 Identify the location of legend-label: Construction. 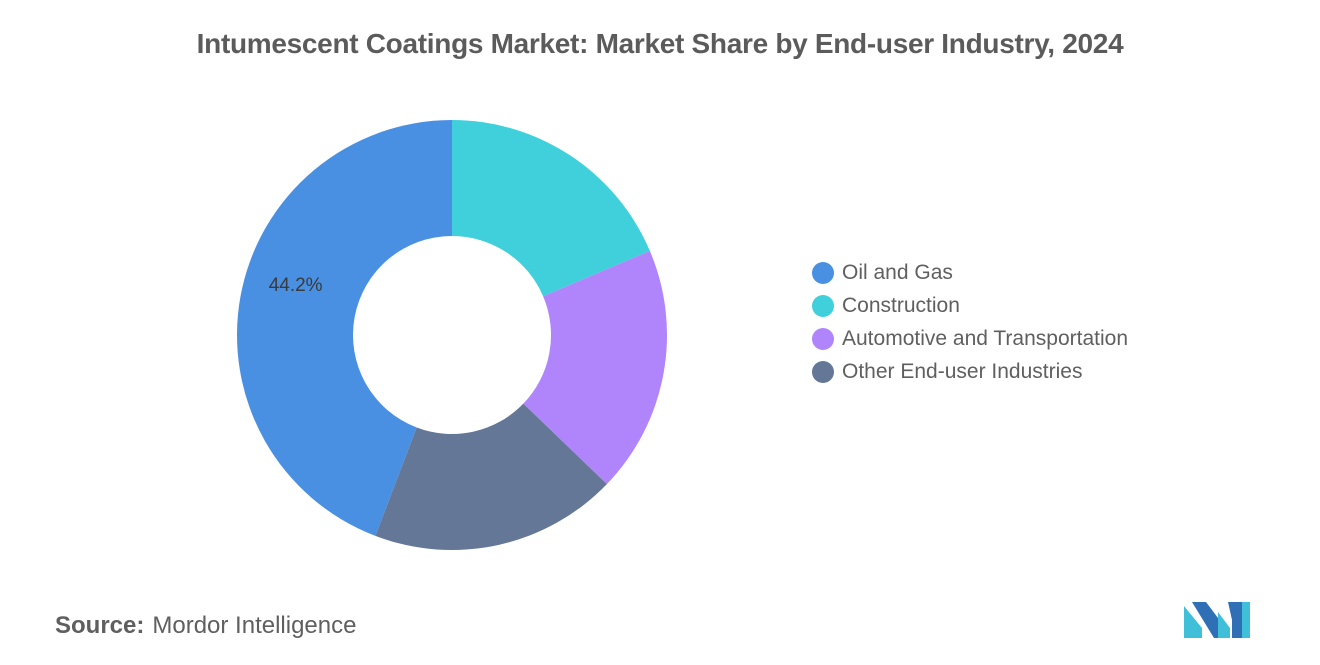
(901, 305).